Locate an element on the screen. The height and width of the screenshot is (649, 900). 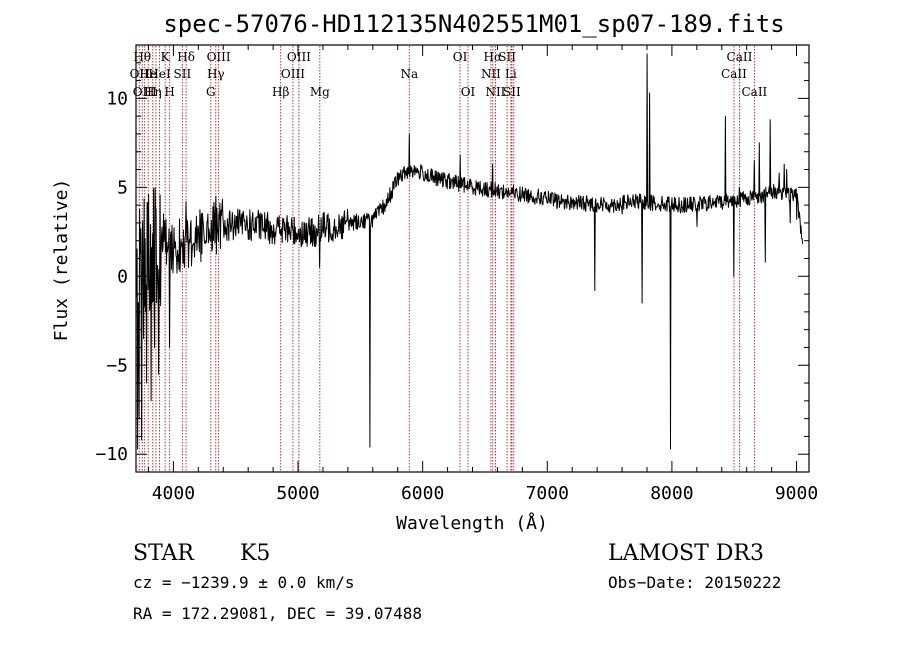
spectral-line-label: Hα is located at coordinates (493, 57).